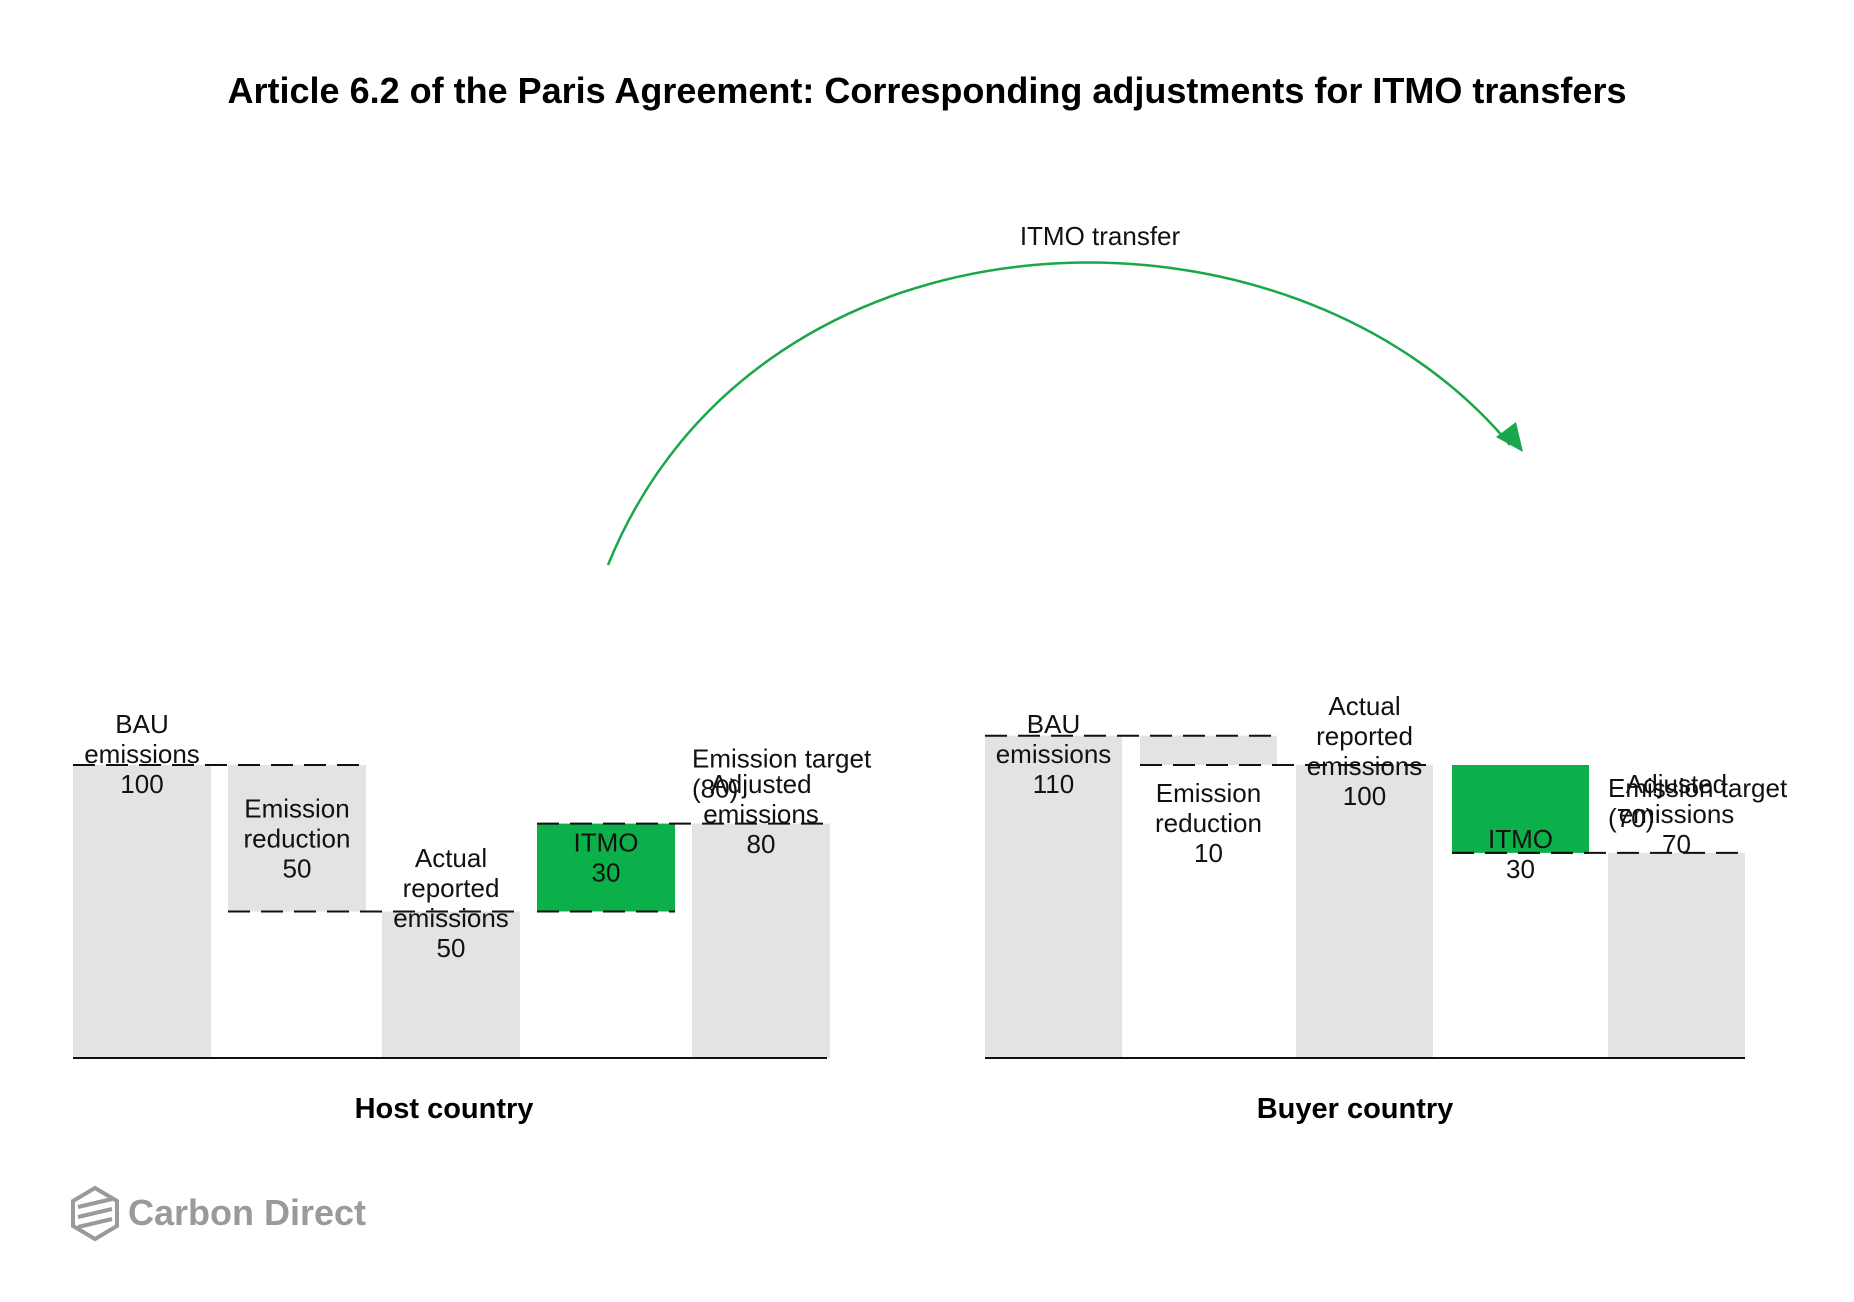 Image resolution: width=1854 pixels, height=1302 pixels. Describe the element at coordinates (142, 754) in the screenshot. I see `host-label-bau: BAU emissions 100` at that location.